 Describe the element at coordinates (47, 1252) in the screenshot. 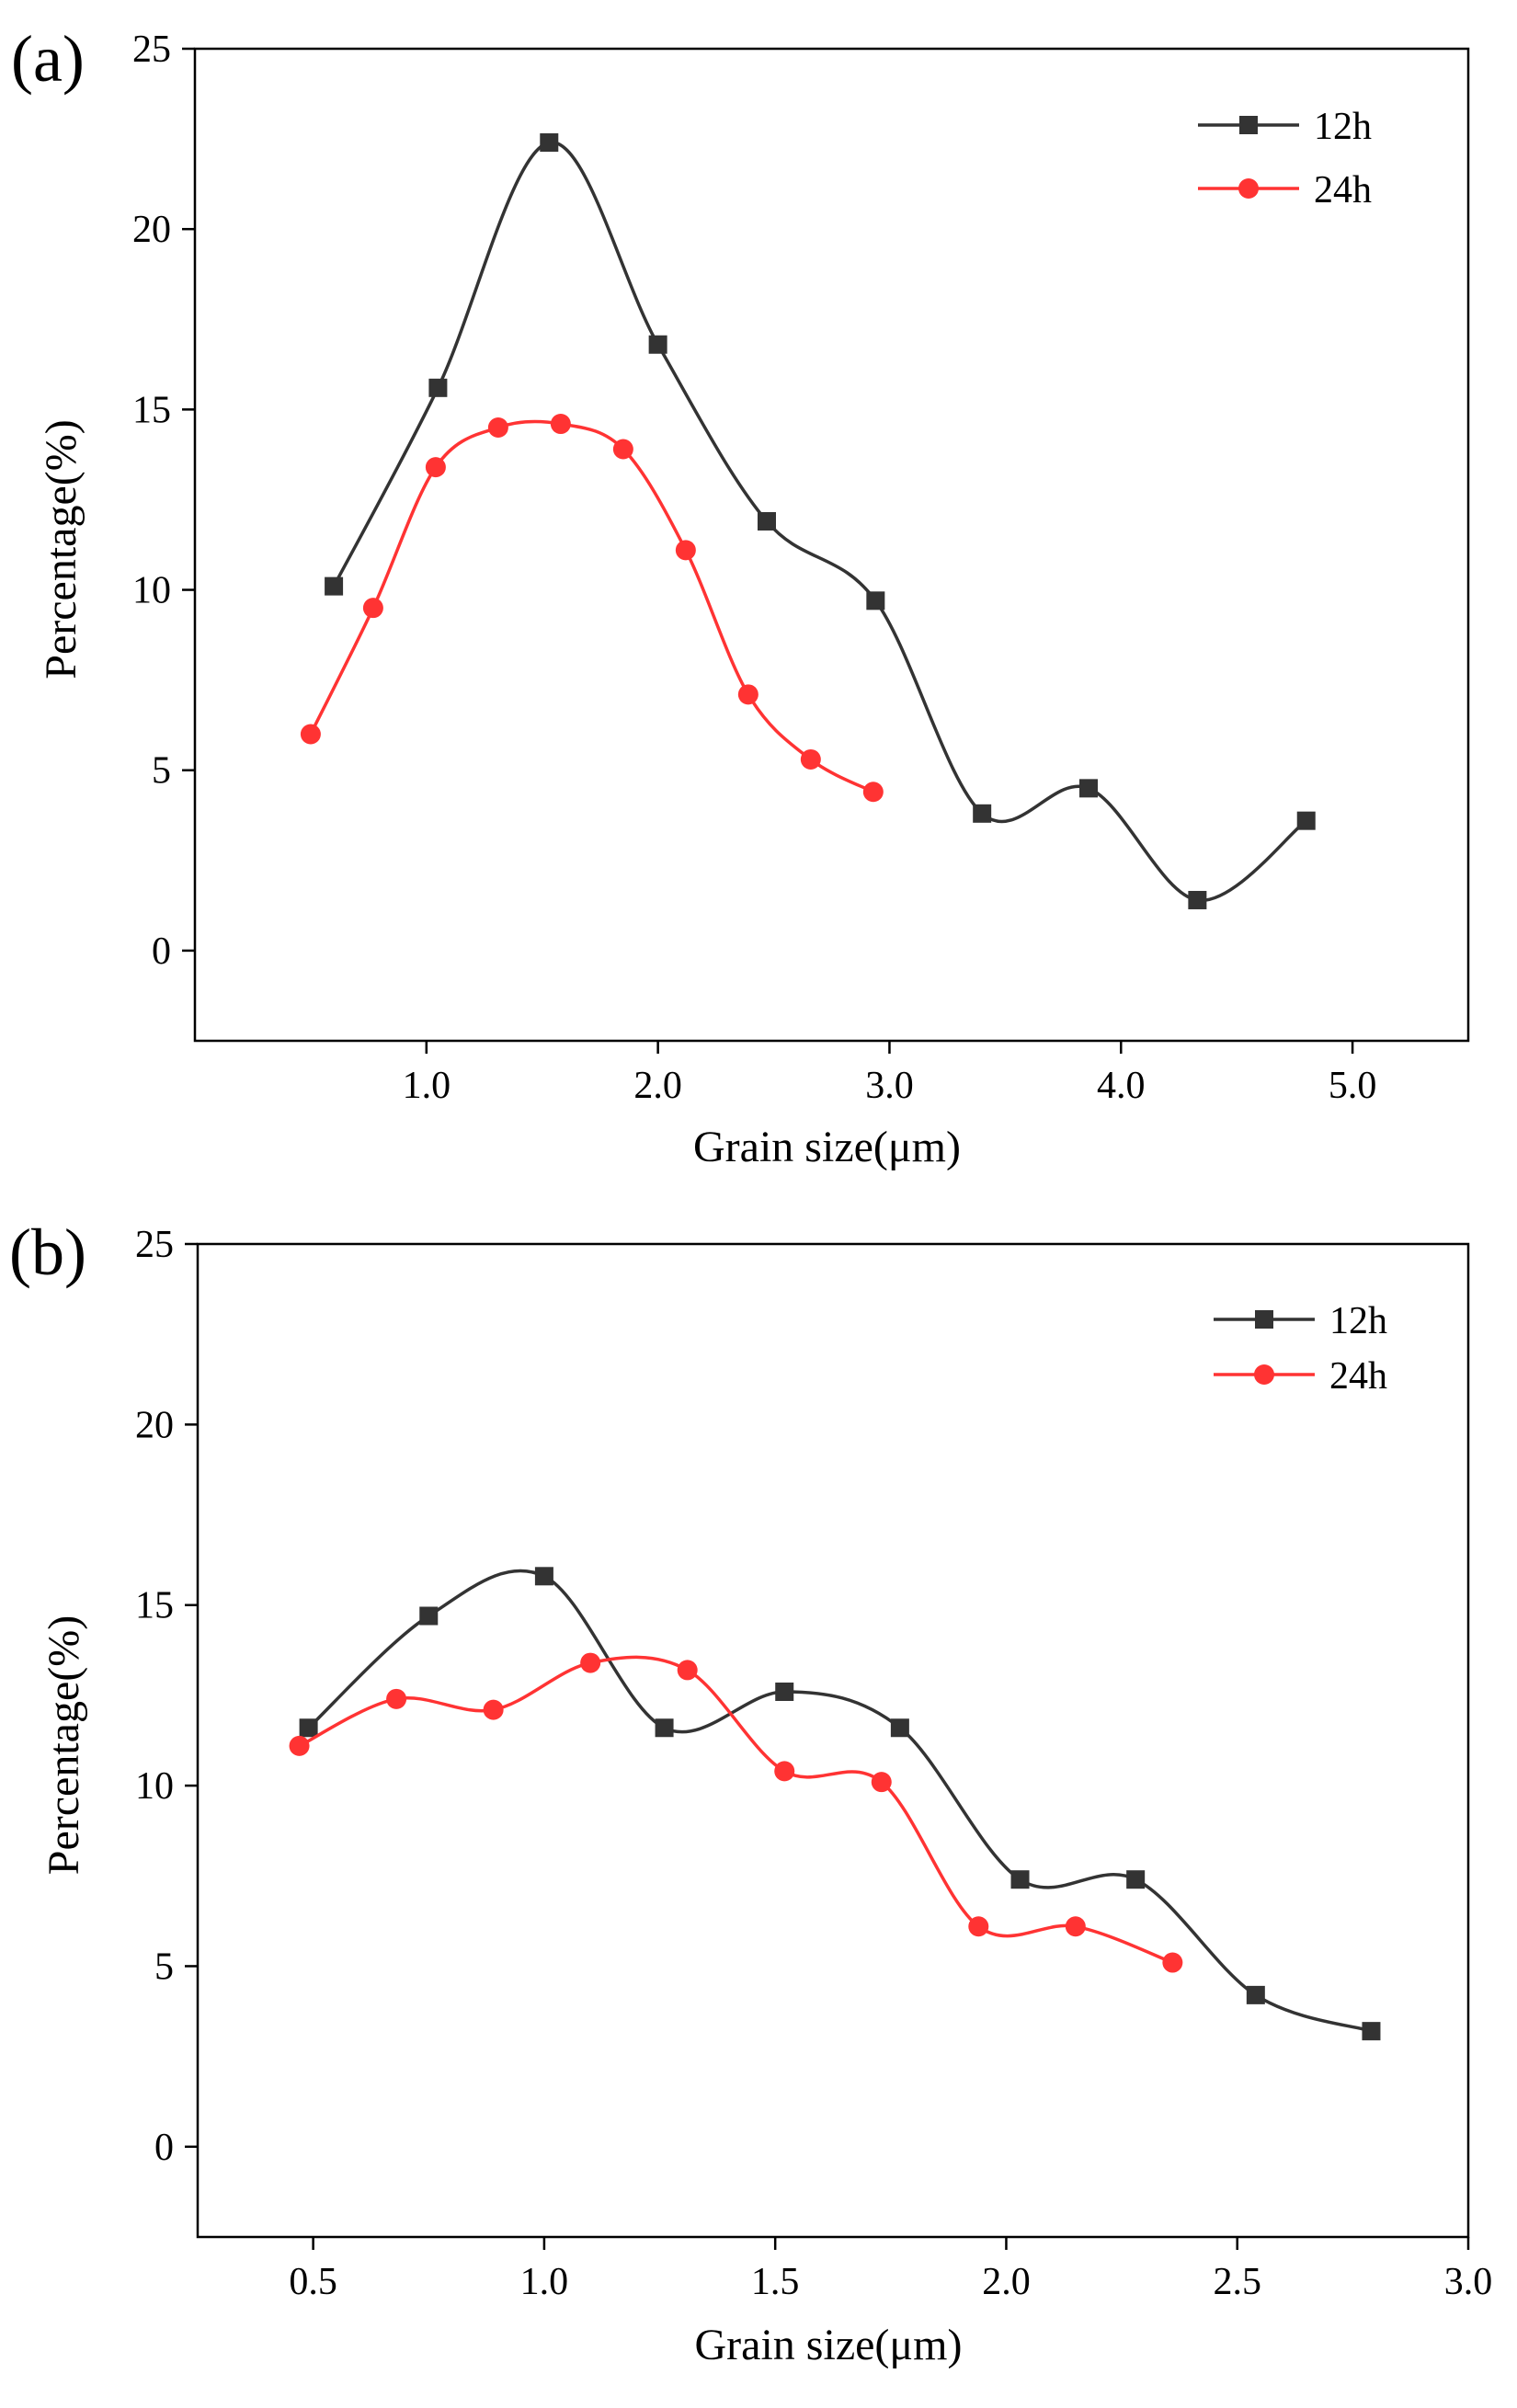

I see `panel-label: (b)` at that location.